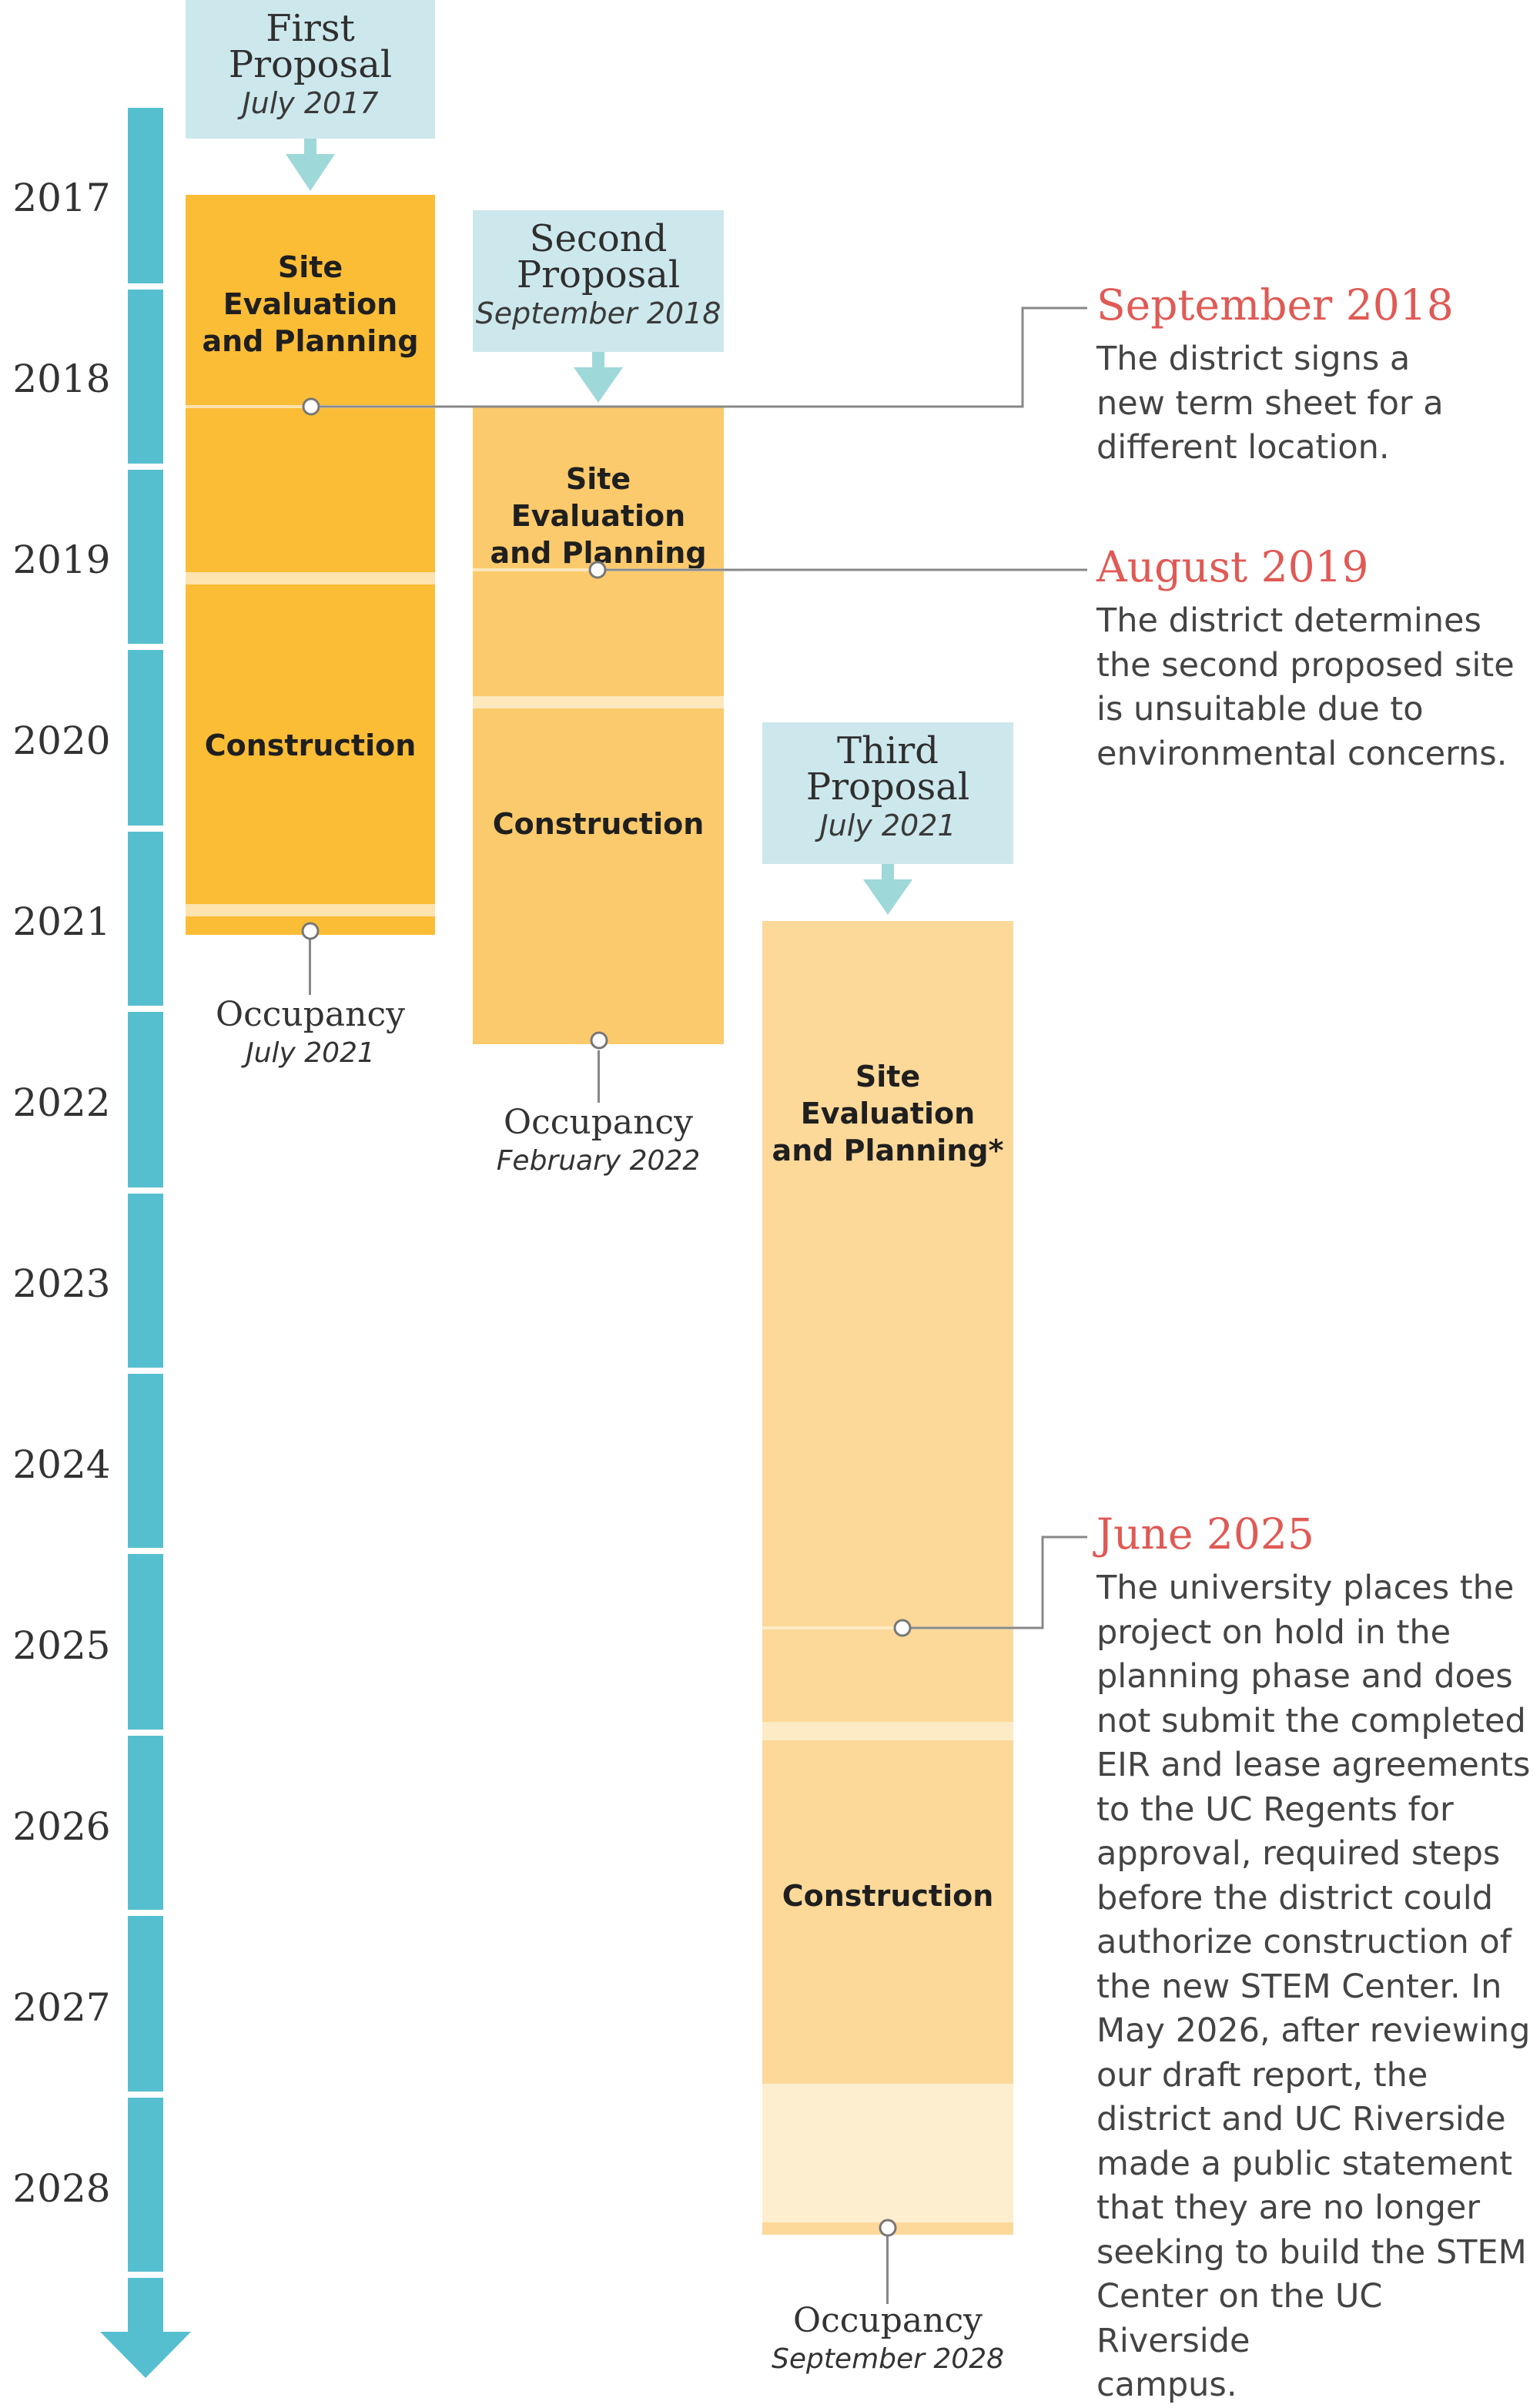 This screenshot has height=2408, width=1540. What do you see at coordinates (598, 313) in the screenshot?
I see `proposal-date: September 2018` at bounding box center [598, 313].